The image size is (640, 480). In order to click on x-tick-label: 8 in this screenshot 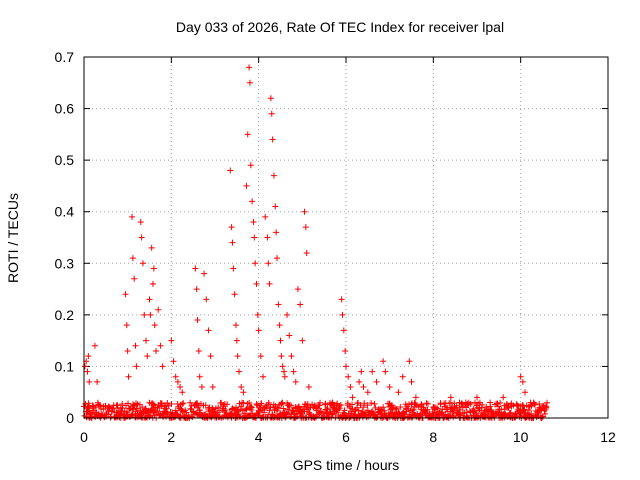, I will do `click(433, 437)`.